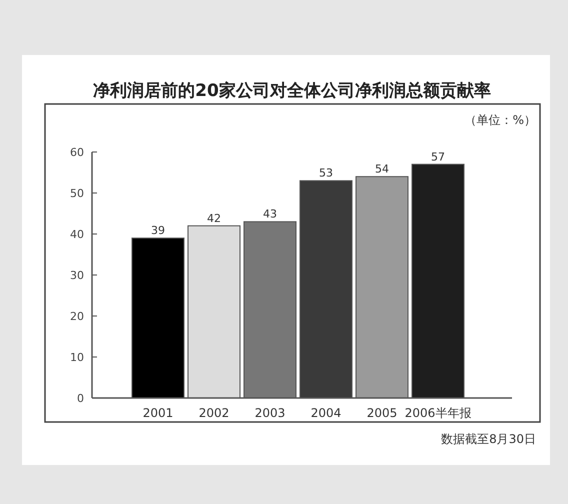 The image size is (568, 504). Describe the element at coordinates (77, 152) in the screenshot. I see `y-tick-label: 60` at that location.